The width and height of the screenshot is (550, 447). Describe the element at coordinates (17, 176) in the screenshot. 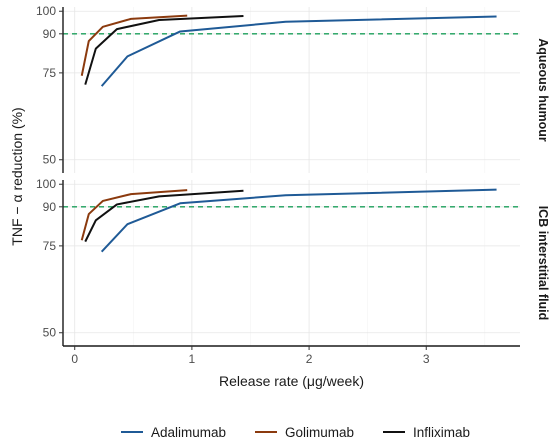

I see `y-axis-title: TNF − α reduction (%)` at that location.